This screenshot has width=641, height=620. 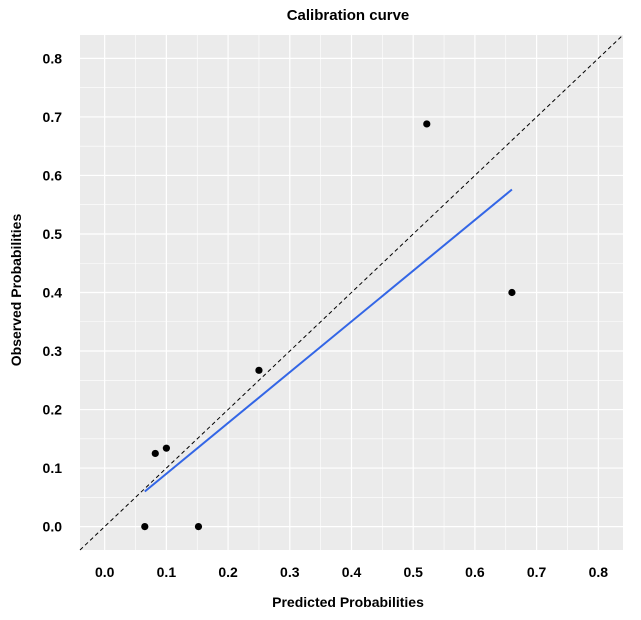 I want to click on y-tick-label: 0.6, so click(x=53, y=175).